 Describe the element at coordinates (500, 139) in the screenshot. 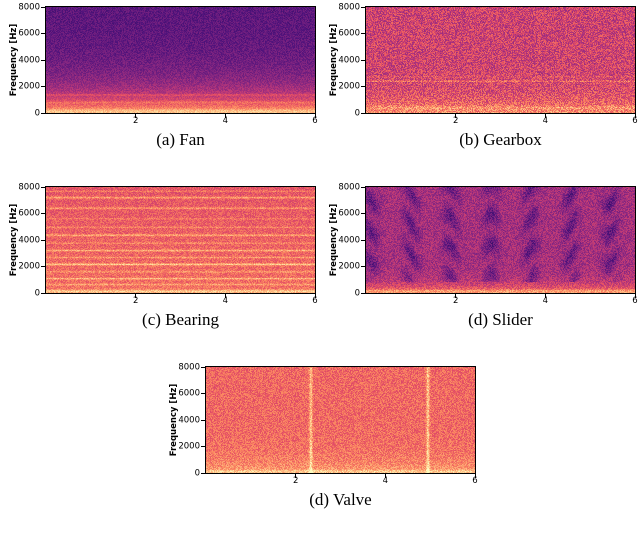

I see `subplot-caption-gearbox: (b) Gearbox` at that location.